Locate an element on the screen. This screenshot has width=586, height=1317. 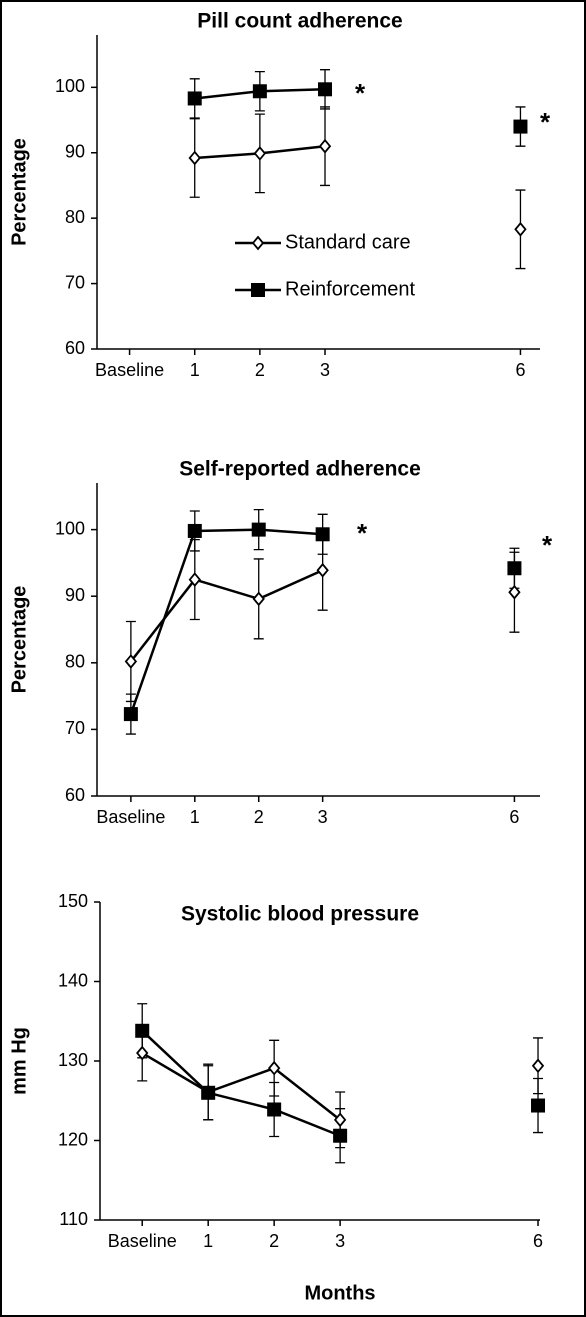
y-tick-label: 120 is located at coordinates (73, 1139).